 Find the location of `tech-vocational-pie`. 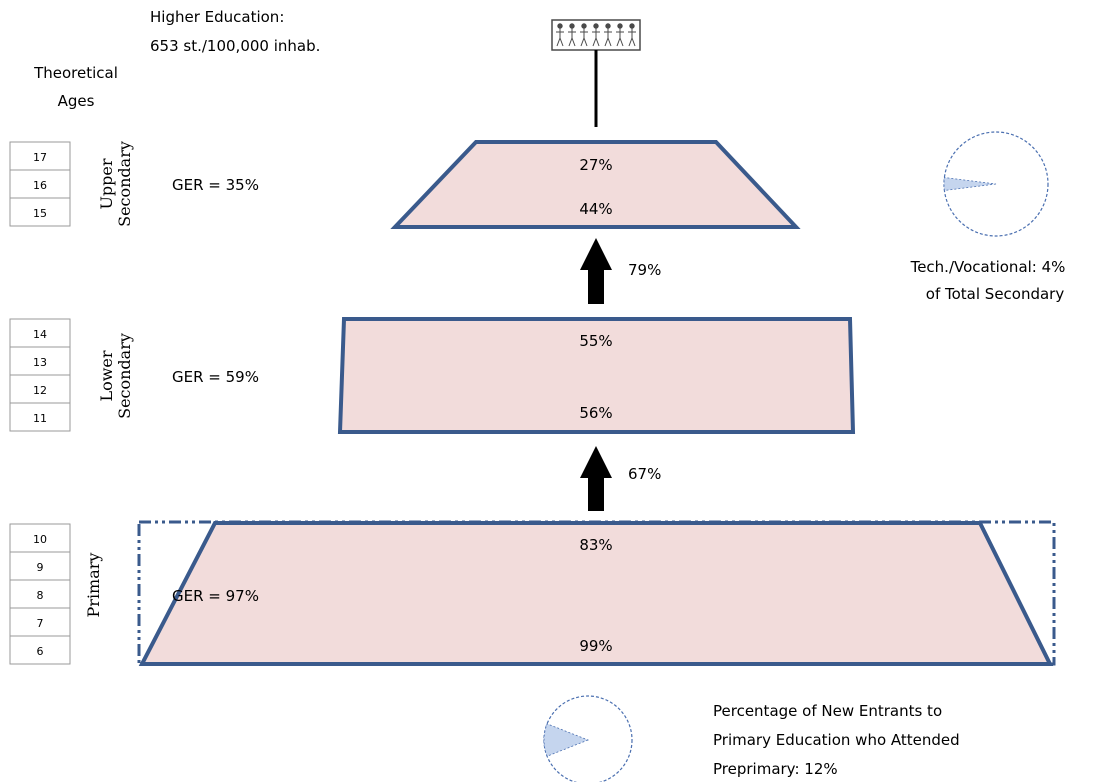

tech-vocational-pie is located at coordinates (996, 184).